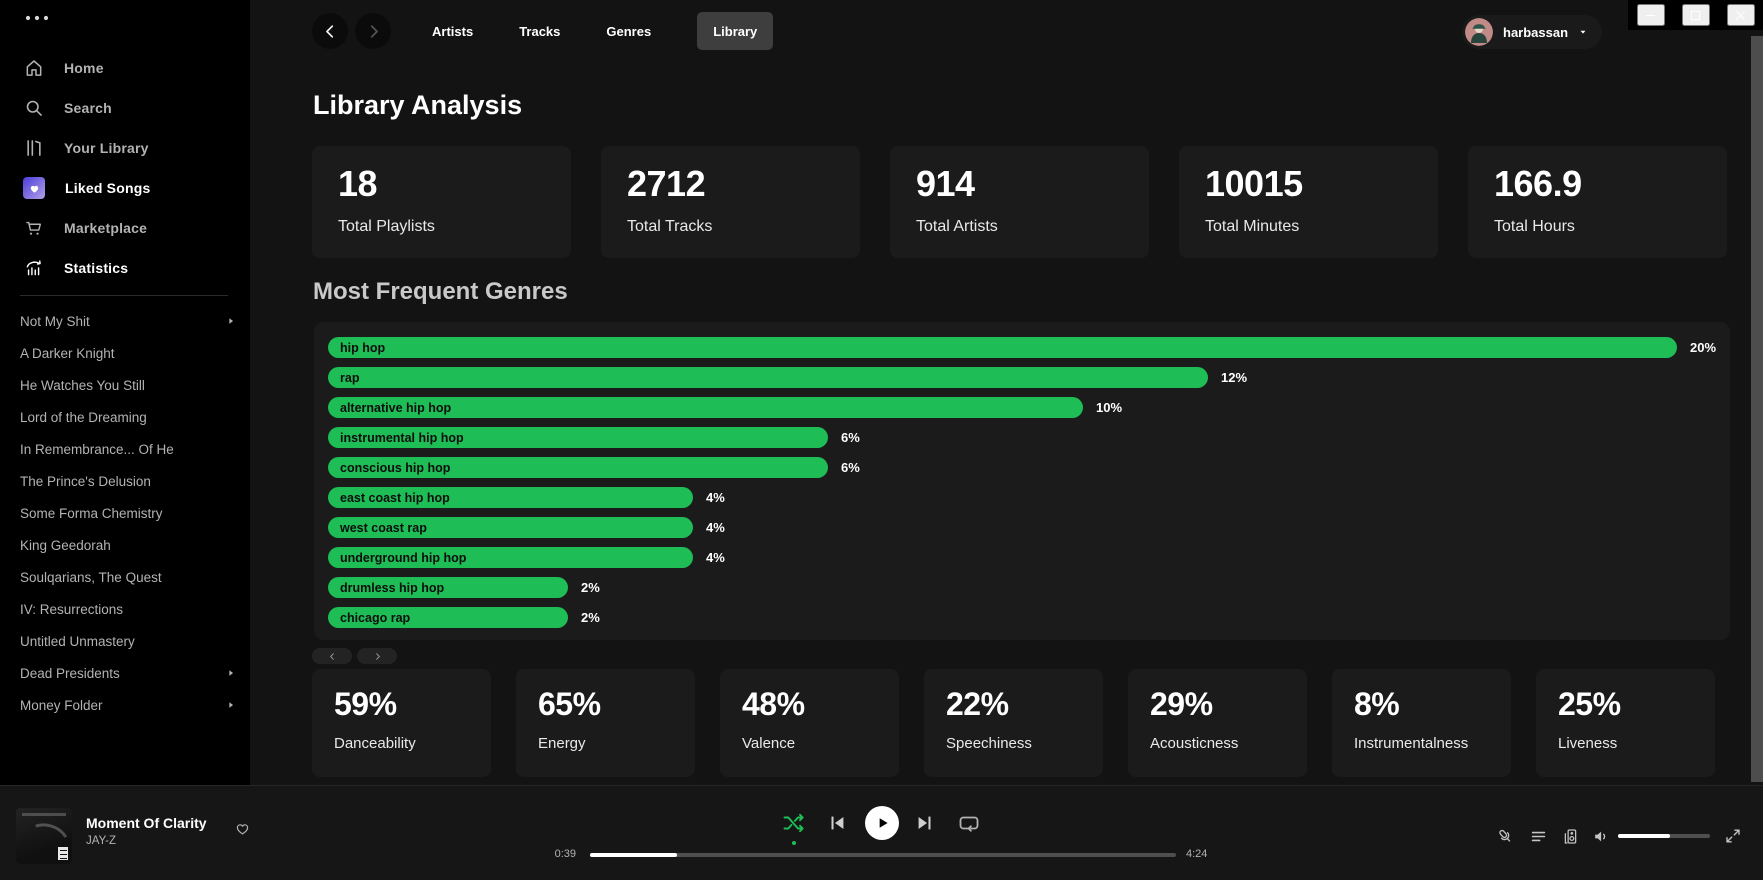 Image resolution: width=1763 pixels, height=880 pixels. Describe the element at coordinates (418, 105) in the screenshot. I see `page-title: Library Analysis` at that location.